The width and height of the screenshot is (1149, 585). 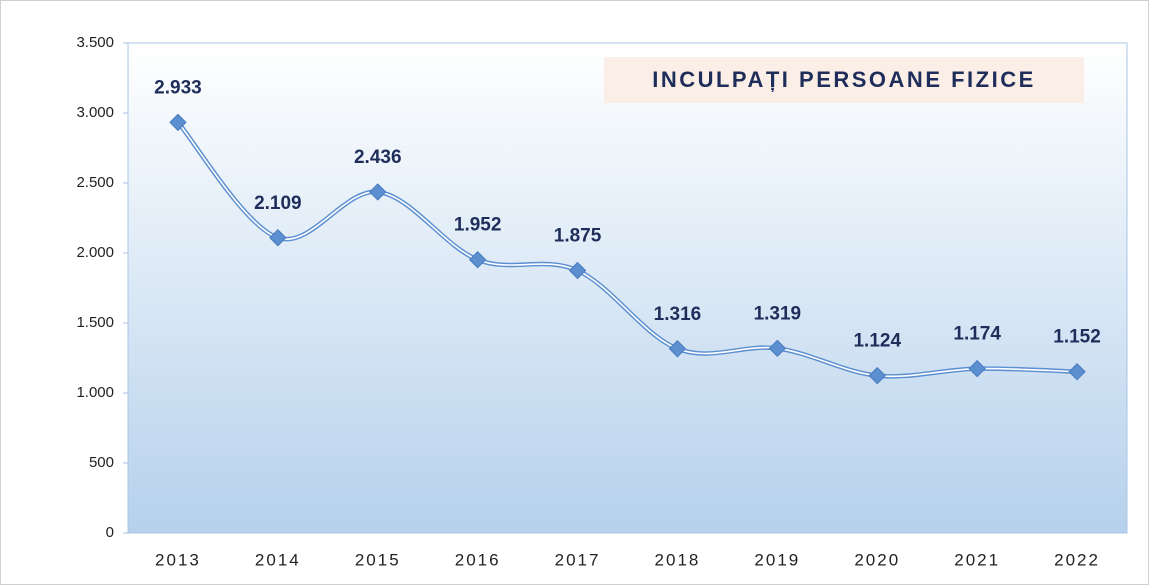 I want to click on chart-title: INCULPAȚI PERSOANE FIZICE, so click(x=844, y=79).